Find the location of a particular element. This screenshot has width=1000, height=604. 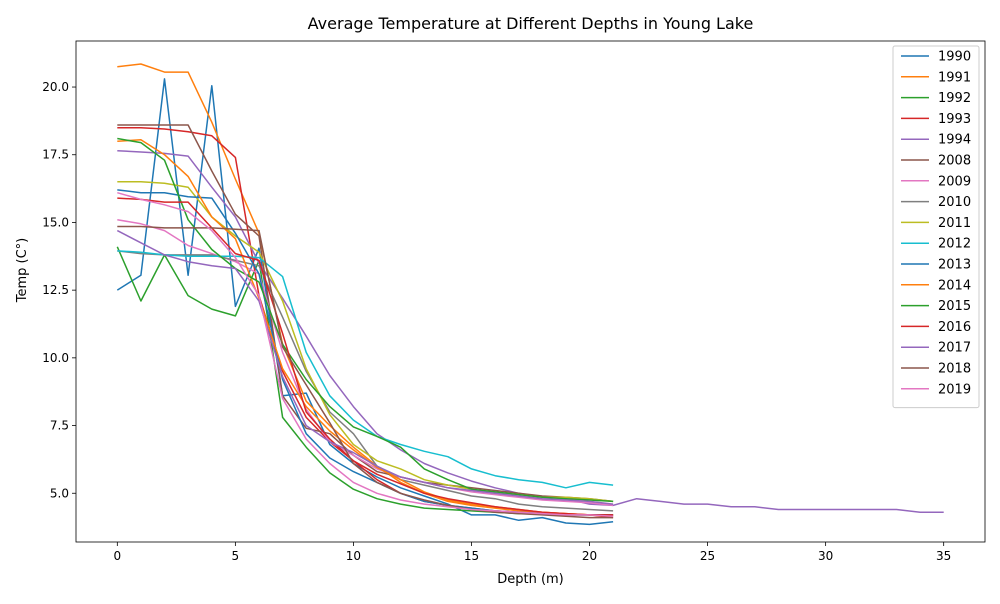

legend-label: 2011 is located at coordinates (954, 223).